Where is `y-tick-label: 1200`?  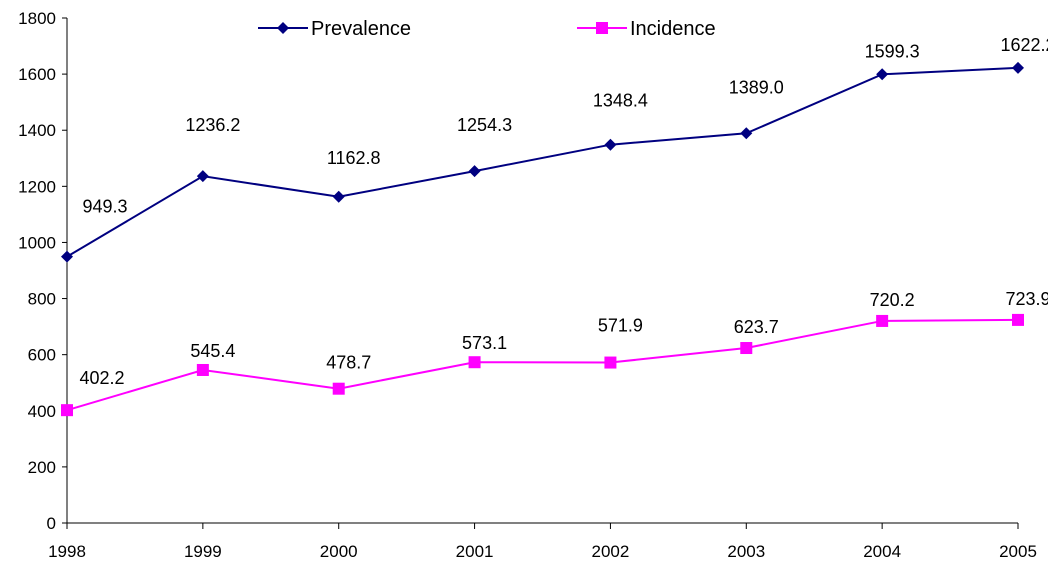
y-tick-label: 1200 is located at coordinates (37, 186).